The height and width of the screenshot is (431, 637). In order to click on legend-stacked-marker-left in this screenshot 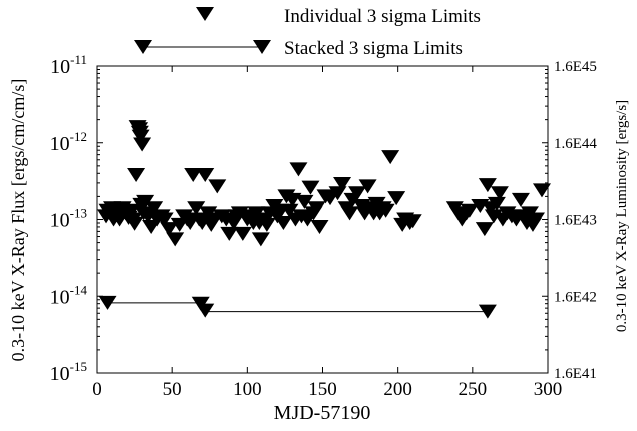, I will do `click(143, 47)`.